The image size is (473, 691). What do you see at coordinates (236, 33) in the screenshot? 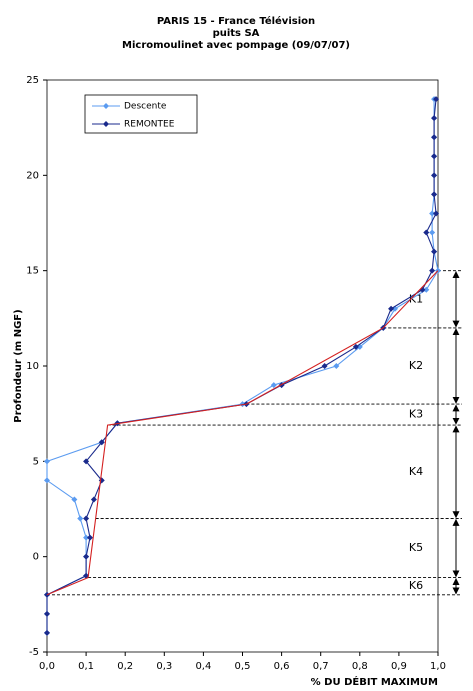
I see `chart-subtitle: puits SA` at bounding box center [236, 33].